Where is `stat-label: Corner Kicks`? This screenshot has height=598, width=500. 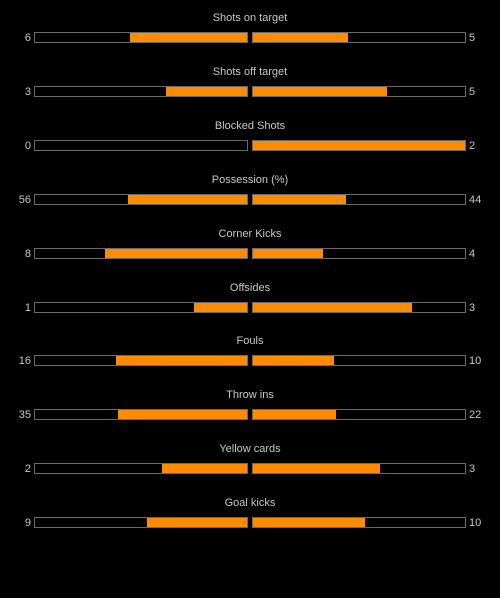
stat-label: Corner Kicks is located at coordinates (250, 234).